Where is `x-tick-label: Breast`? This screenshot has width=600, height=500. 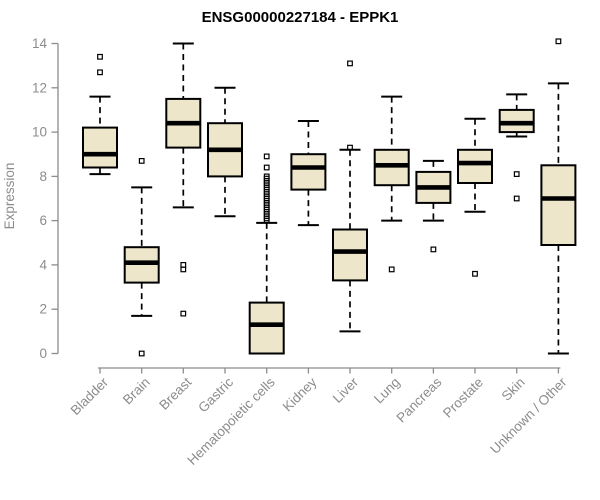 x-tick-label: Breast is located at coordinates (175, 393).